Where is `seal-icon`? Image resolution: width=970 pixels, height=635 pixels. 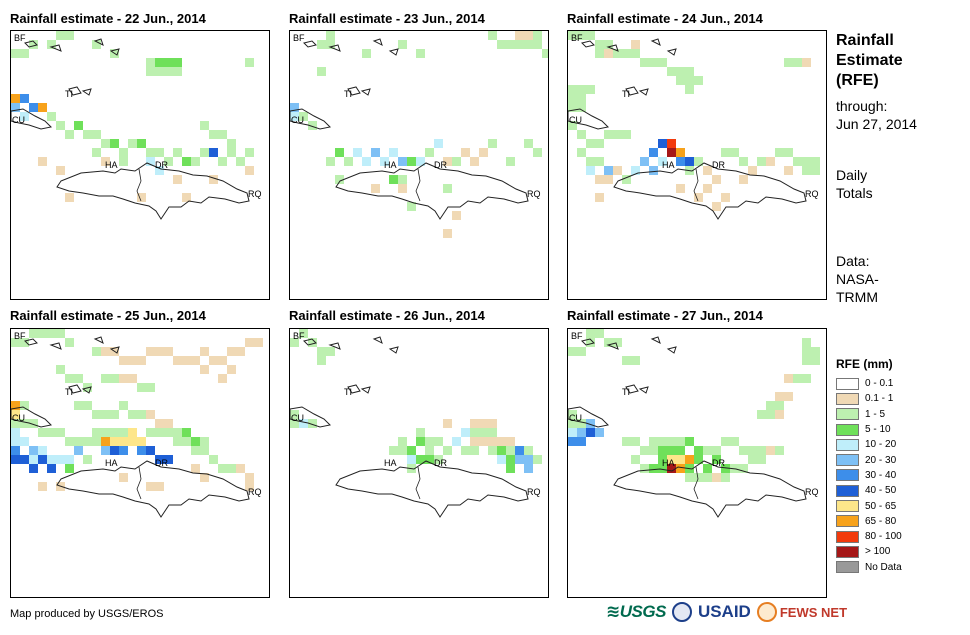
seal-icon is located at coordinates (681, 612).